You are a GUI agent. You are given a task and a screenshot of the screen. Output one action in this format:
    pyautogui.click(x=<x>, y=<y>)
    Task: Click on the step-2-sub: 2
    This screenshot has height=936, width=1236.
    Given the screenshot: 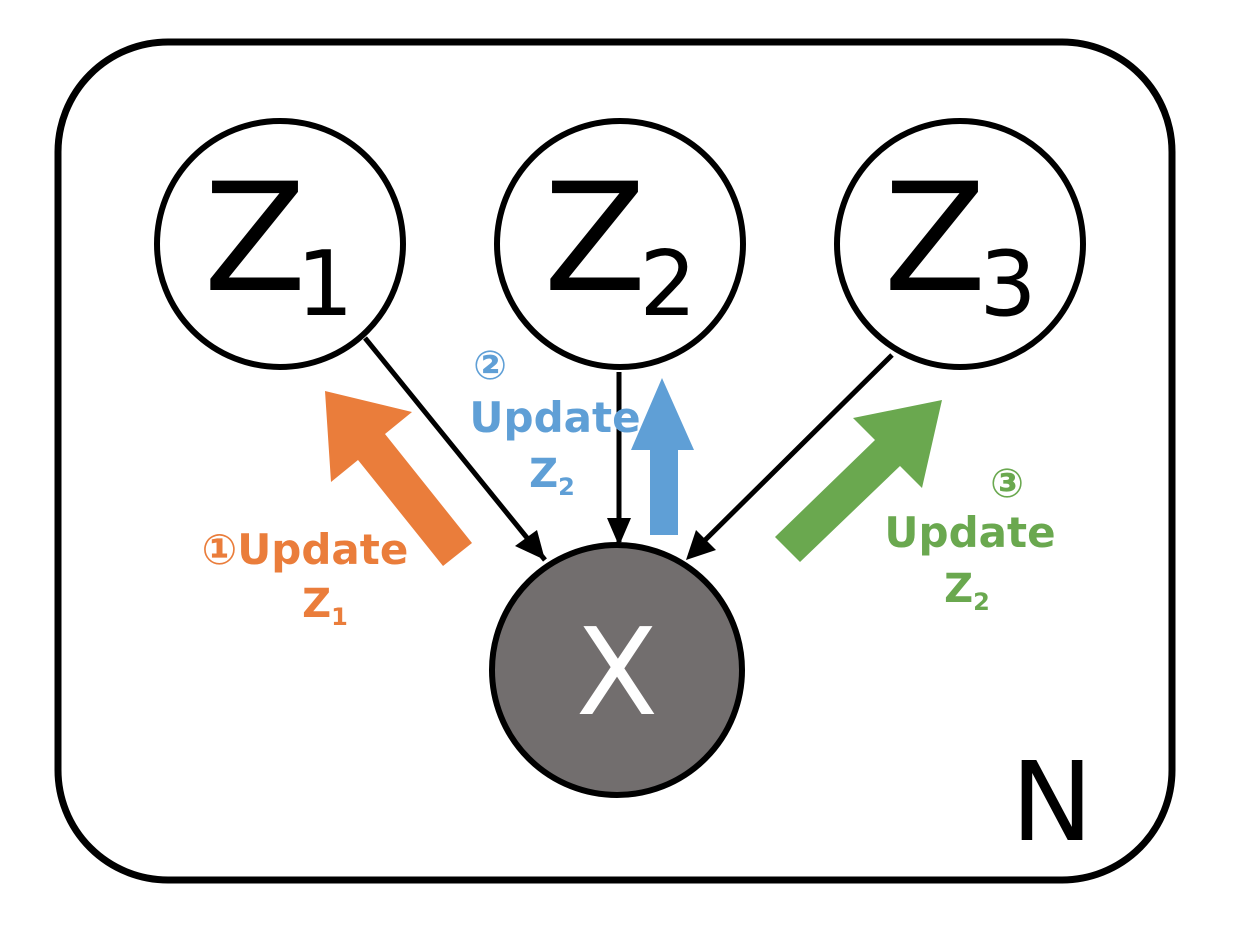 What is the action you would take?
    pyautogui.click(x=566, y=487)
    